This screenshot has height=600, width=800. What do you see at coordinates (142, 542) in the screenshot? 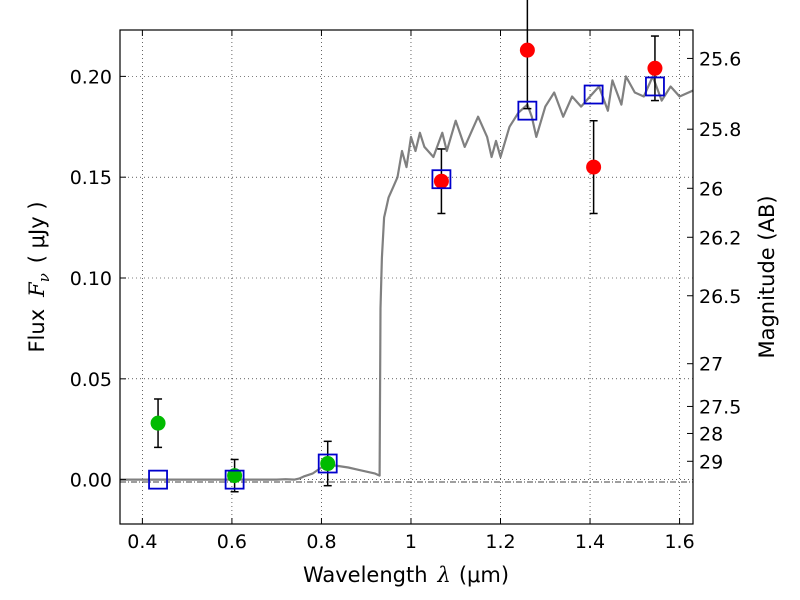
I see `x-tick-label: 0.4` at bounding box center [142, 542].